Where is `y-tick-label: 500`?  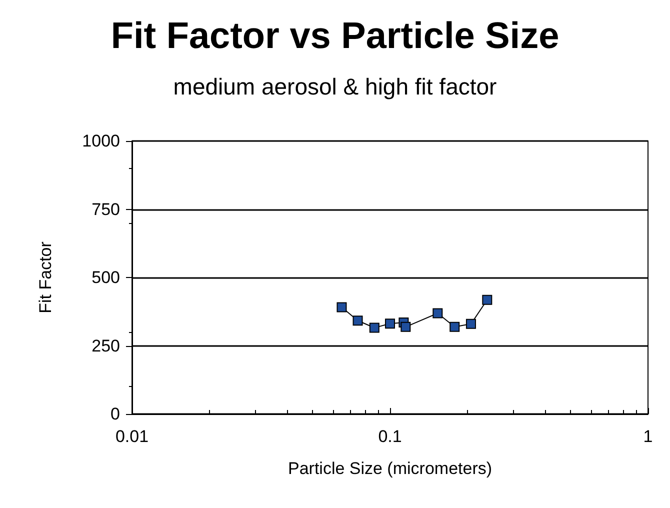 y-tick-label: 500 is located at coordinates (106, 277).